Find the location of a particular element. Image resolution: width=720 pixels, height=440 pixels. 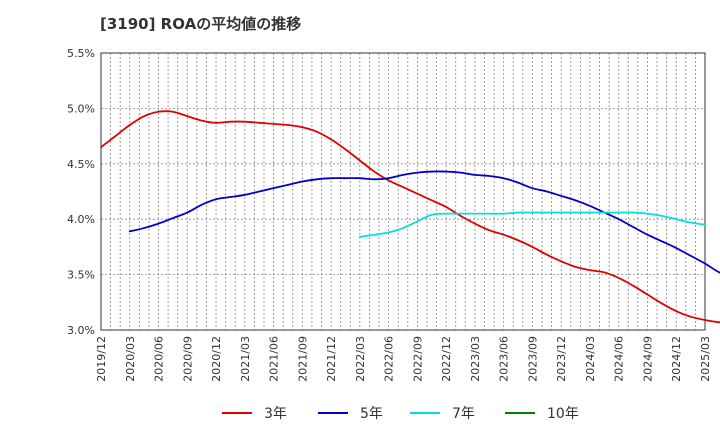

legend-label: 7年 is located at coordinates (463, 414).